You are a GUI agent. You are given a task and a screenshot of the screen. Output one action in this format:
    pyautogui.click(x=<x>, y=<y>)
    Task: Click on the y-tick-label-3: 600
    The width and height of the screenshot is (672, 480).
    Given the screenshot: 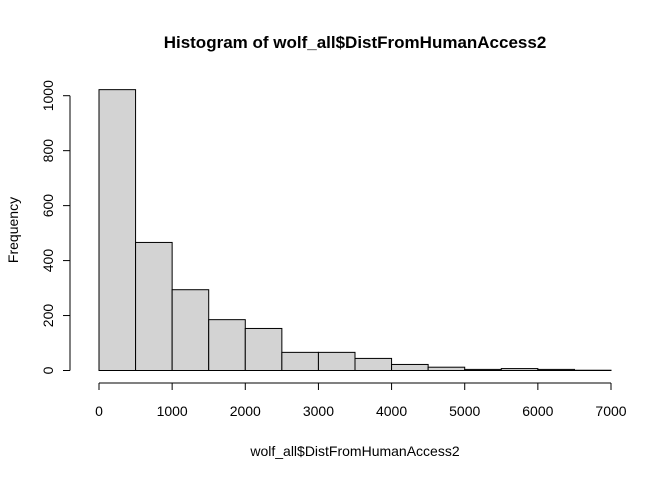 What is the action you would take?
    pyautogui.click(x=48, y=206)
    